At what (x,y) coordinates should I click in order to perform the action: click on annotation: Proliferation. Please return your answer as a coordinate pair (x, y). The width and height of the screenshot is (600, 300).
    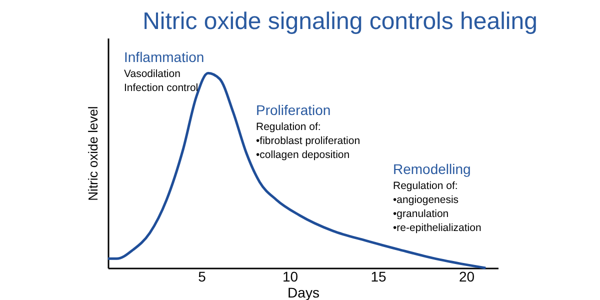
    Looking at the image, I should click on (293, 110).